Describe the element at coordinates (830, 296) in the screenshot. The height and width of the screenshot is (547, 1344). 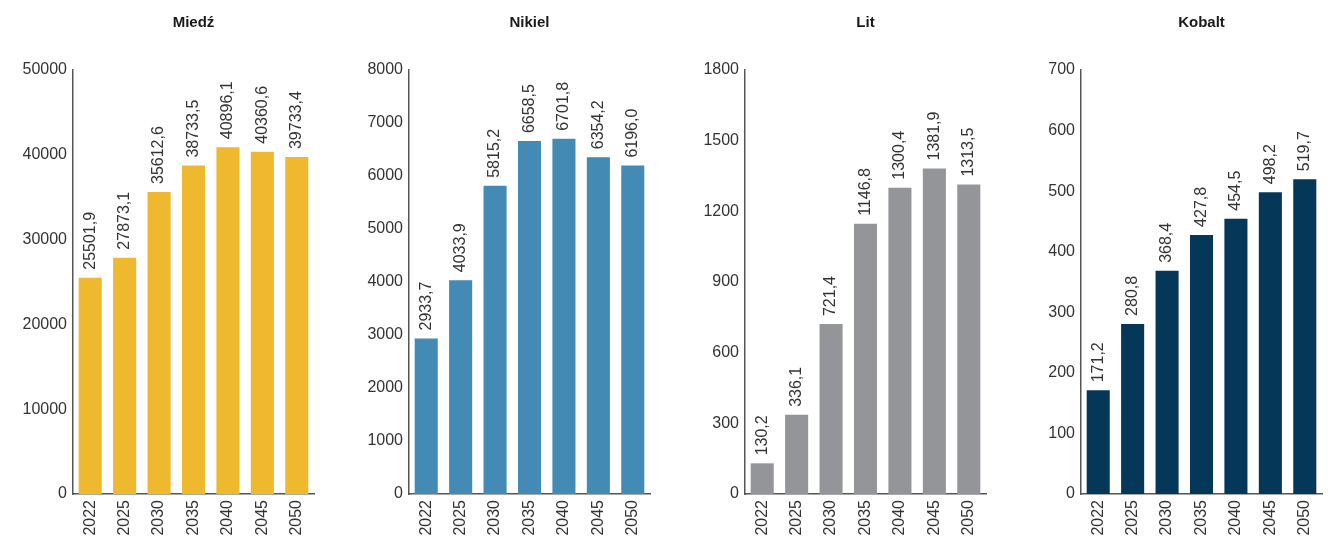
I see `data-label: 721,4` at that location.